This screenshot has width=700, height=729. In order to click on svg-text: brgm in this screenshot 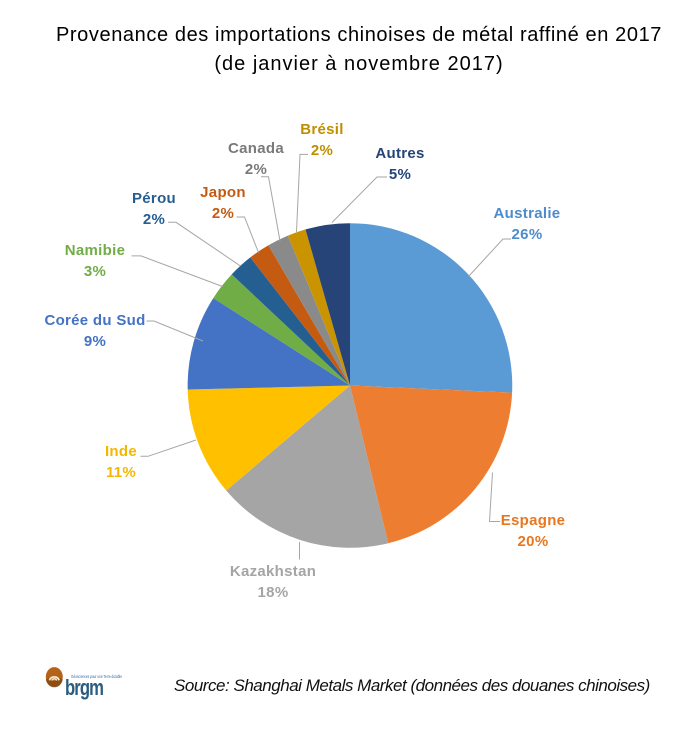, I will do `click(84, 687)`.